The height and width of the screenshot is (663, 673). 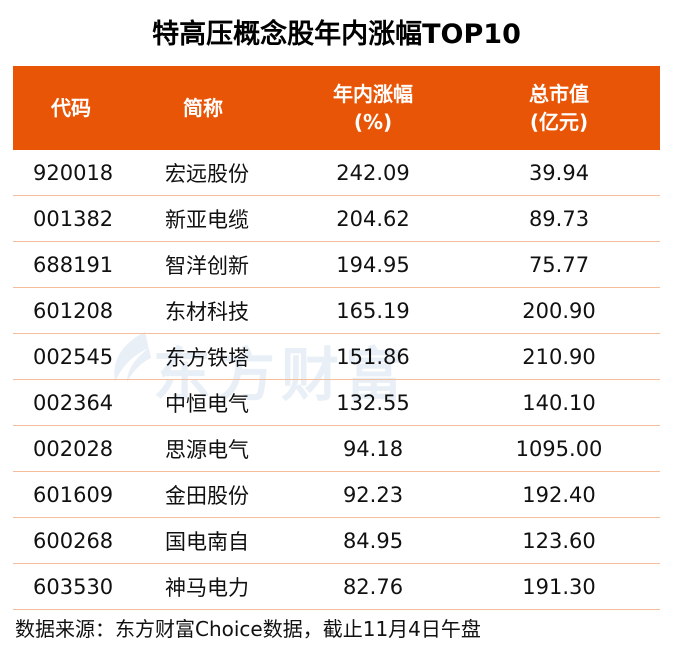 What do you see at coordinates (207, 449) in the screenshot?
I see `cell-name: 思源电气` at bounding box center [207, 449].